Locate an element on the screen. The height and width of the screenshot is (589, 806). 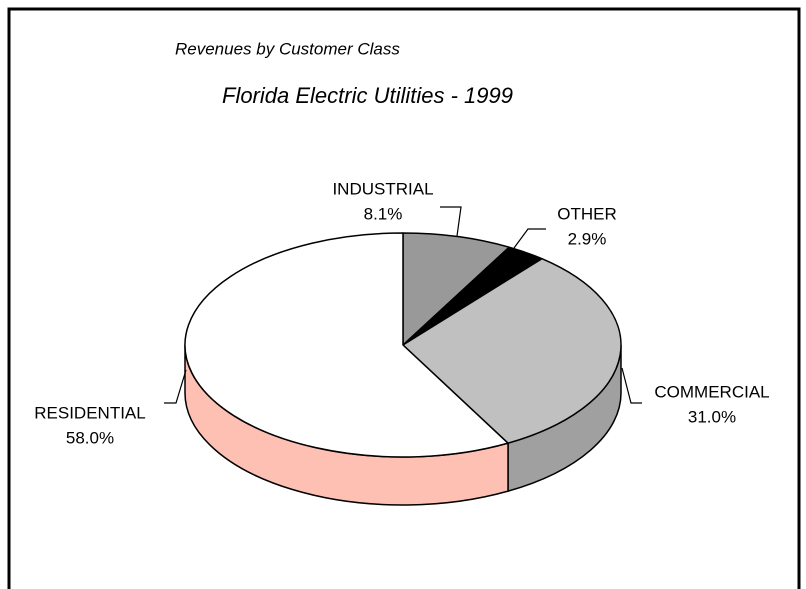
value-label: 8.1% is located at coordinates (383, 213).